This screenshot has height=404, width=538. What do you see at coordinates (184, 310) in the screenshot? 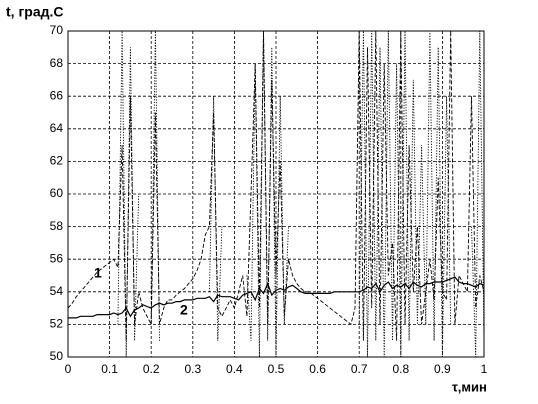
I see `annotation: 2` at bounding box center [184, 310].